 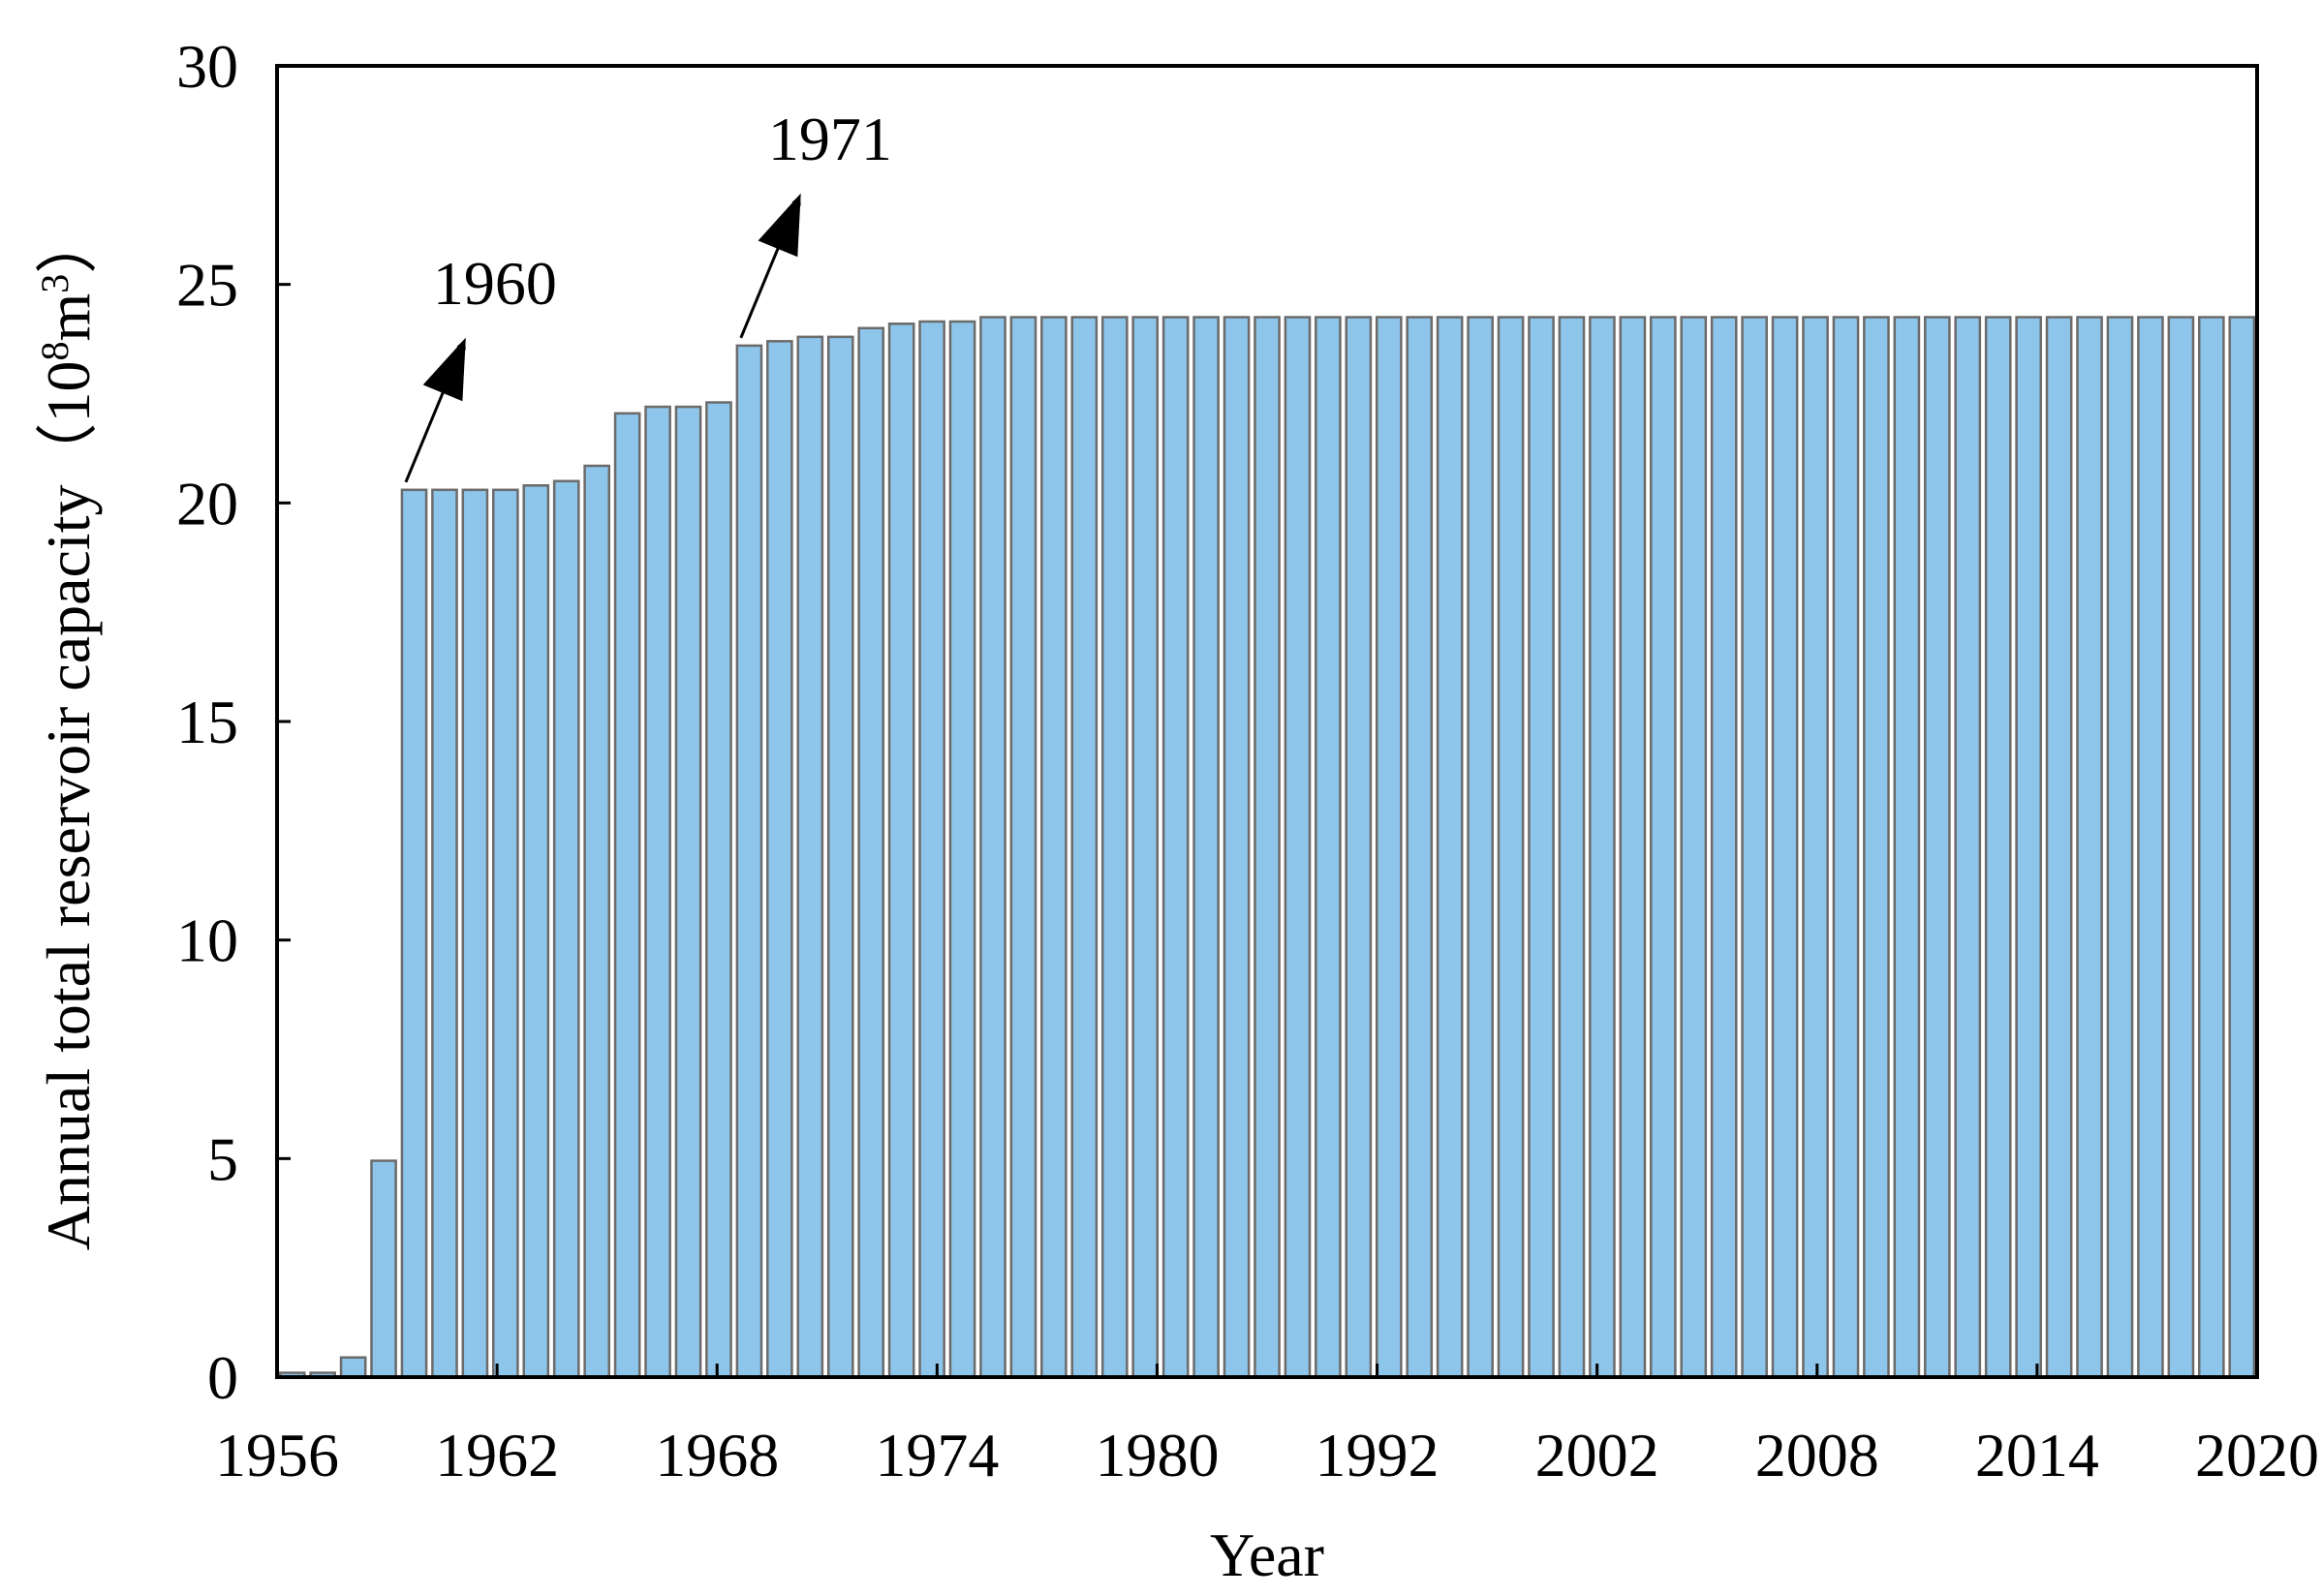 What do you see at coordinates (1597, 1455) in the screenshot?
I see `x-tick-label: 2002` at bounding box center [1597, 1455].